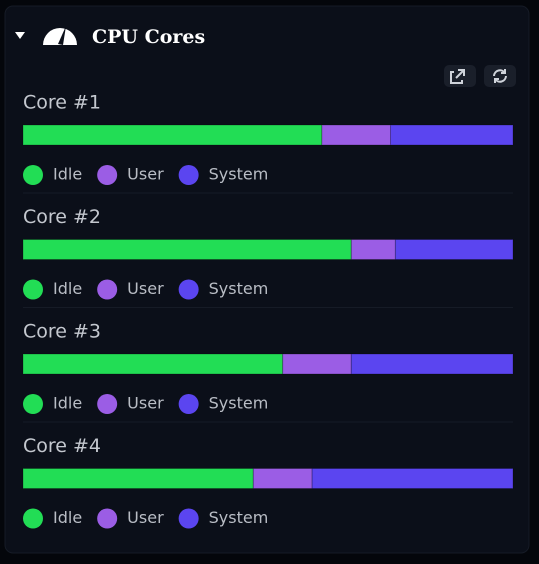 The height and width of the screenshot is (564, 539). What do you see at coordinates (148, 37) in the screenshot?
I see `widget-title: CPU Cores` at bounding box center [148, 37].